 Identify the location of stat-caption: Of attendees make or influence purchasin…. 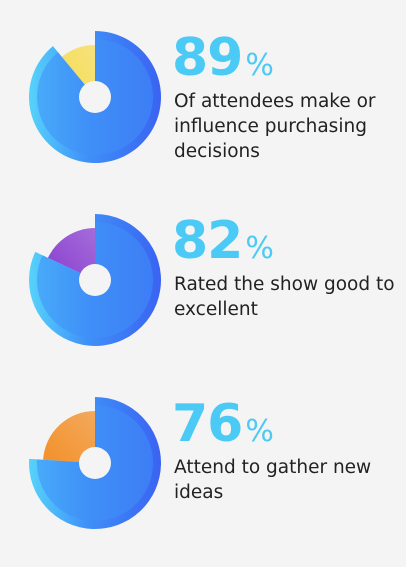
(275, 126).